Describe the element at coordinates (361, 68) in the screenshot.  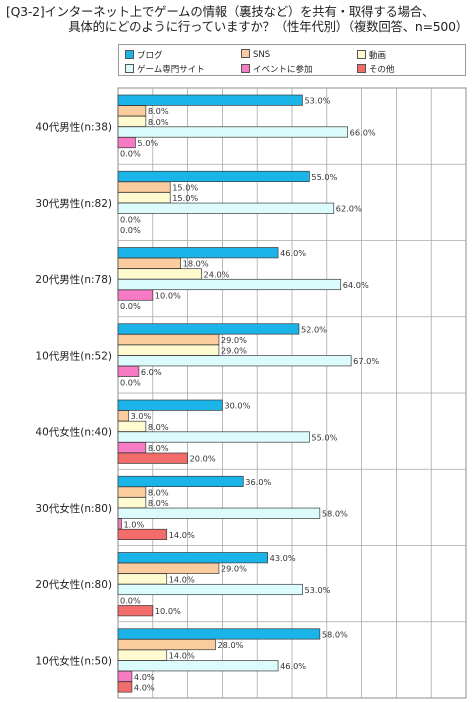
I see `legend-swatch-other` at that location.